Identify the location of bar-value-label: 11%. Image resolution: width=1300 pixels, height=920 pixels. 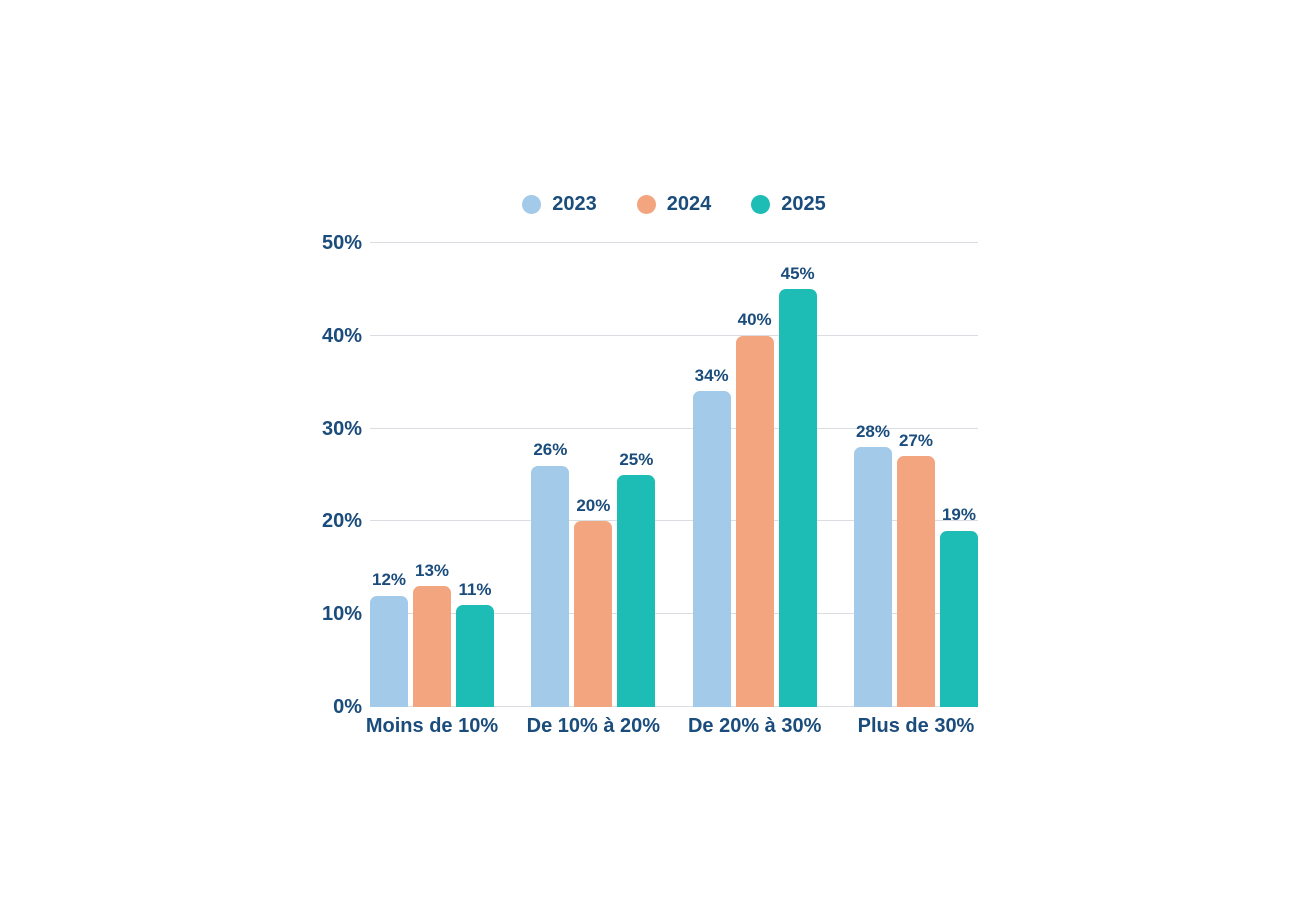
(475, 589).